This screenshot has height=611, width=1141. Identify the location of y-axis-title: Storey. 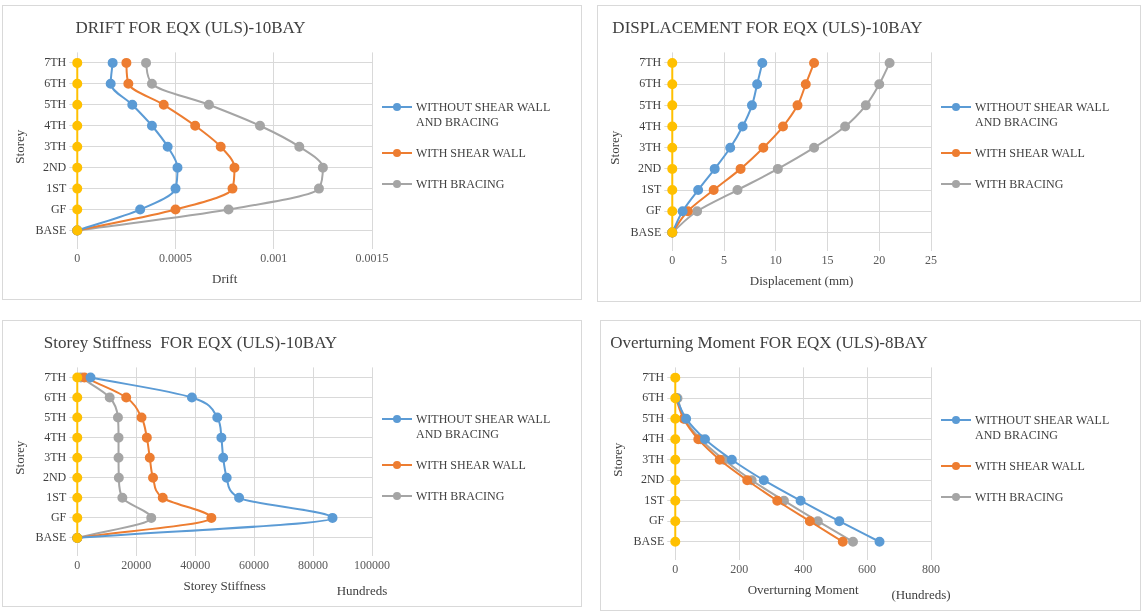
(20, 146).